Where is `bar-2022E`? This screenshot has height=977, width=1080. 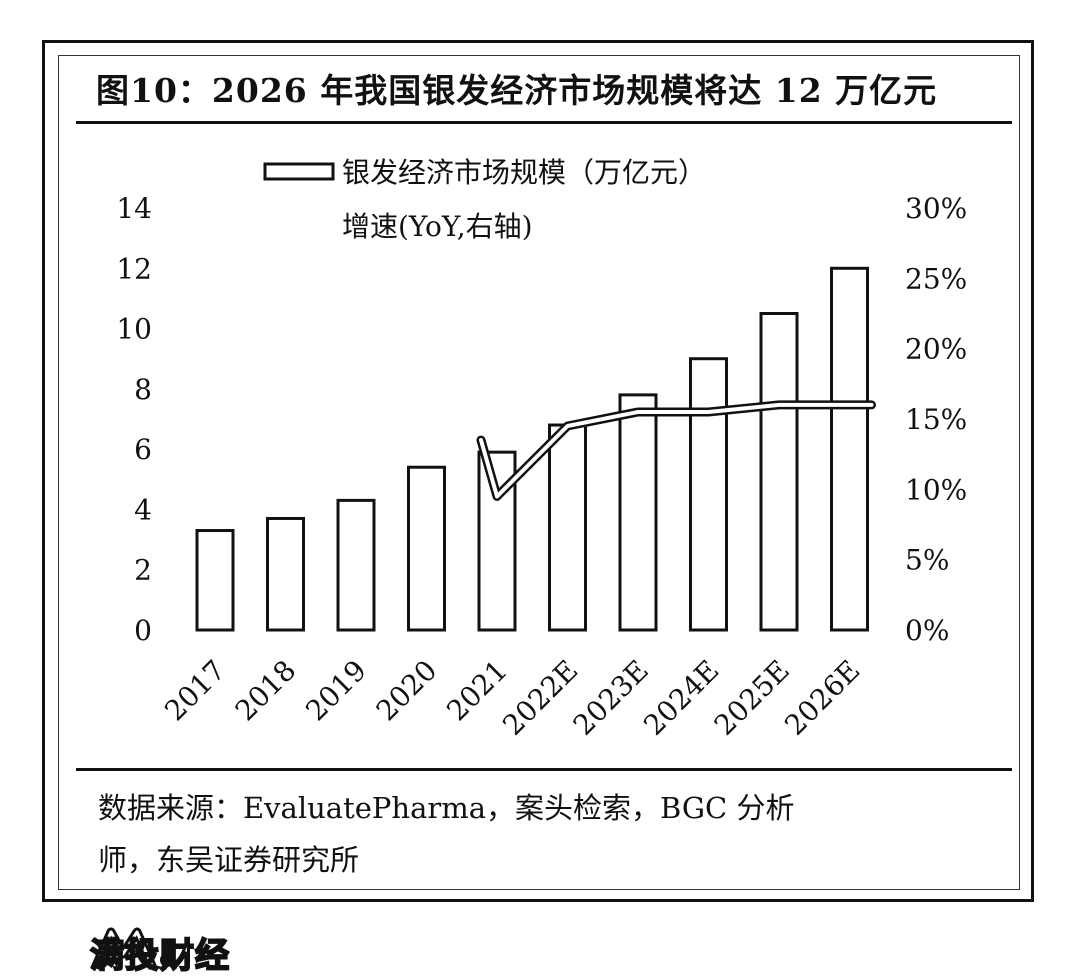 bar-2022E is located at coordinates (567, 527).